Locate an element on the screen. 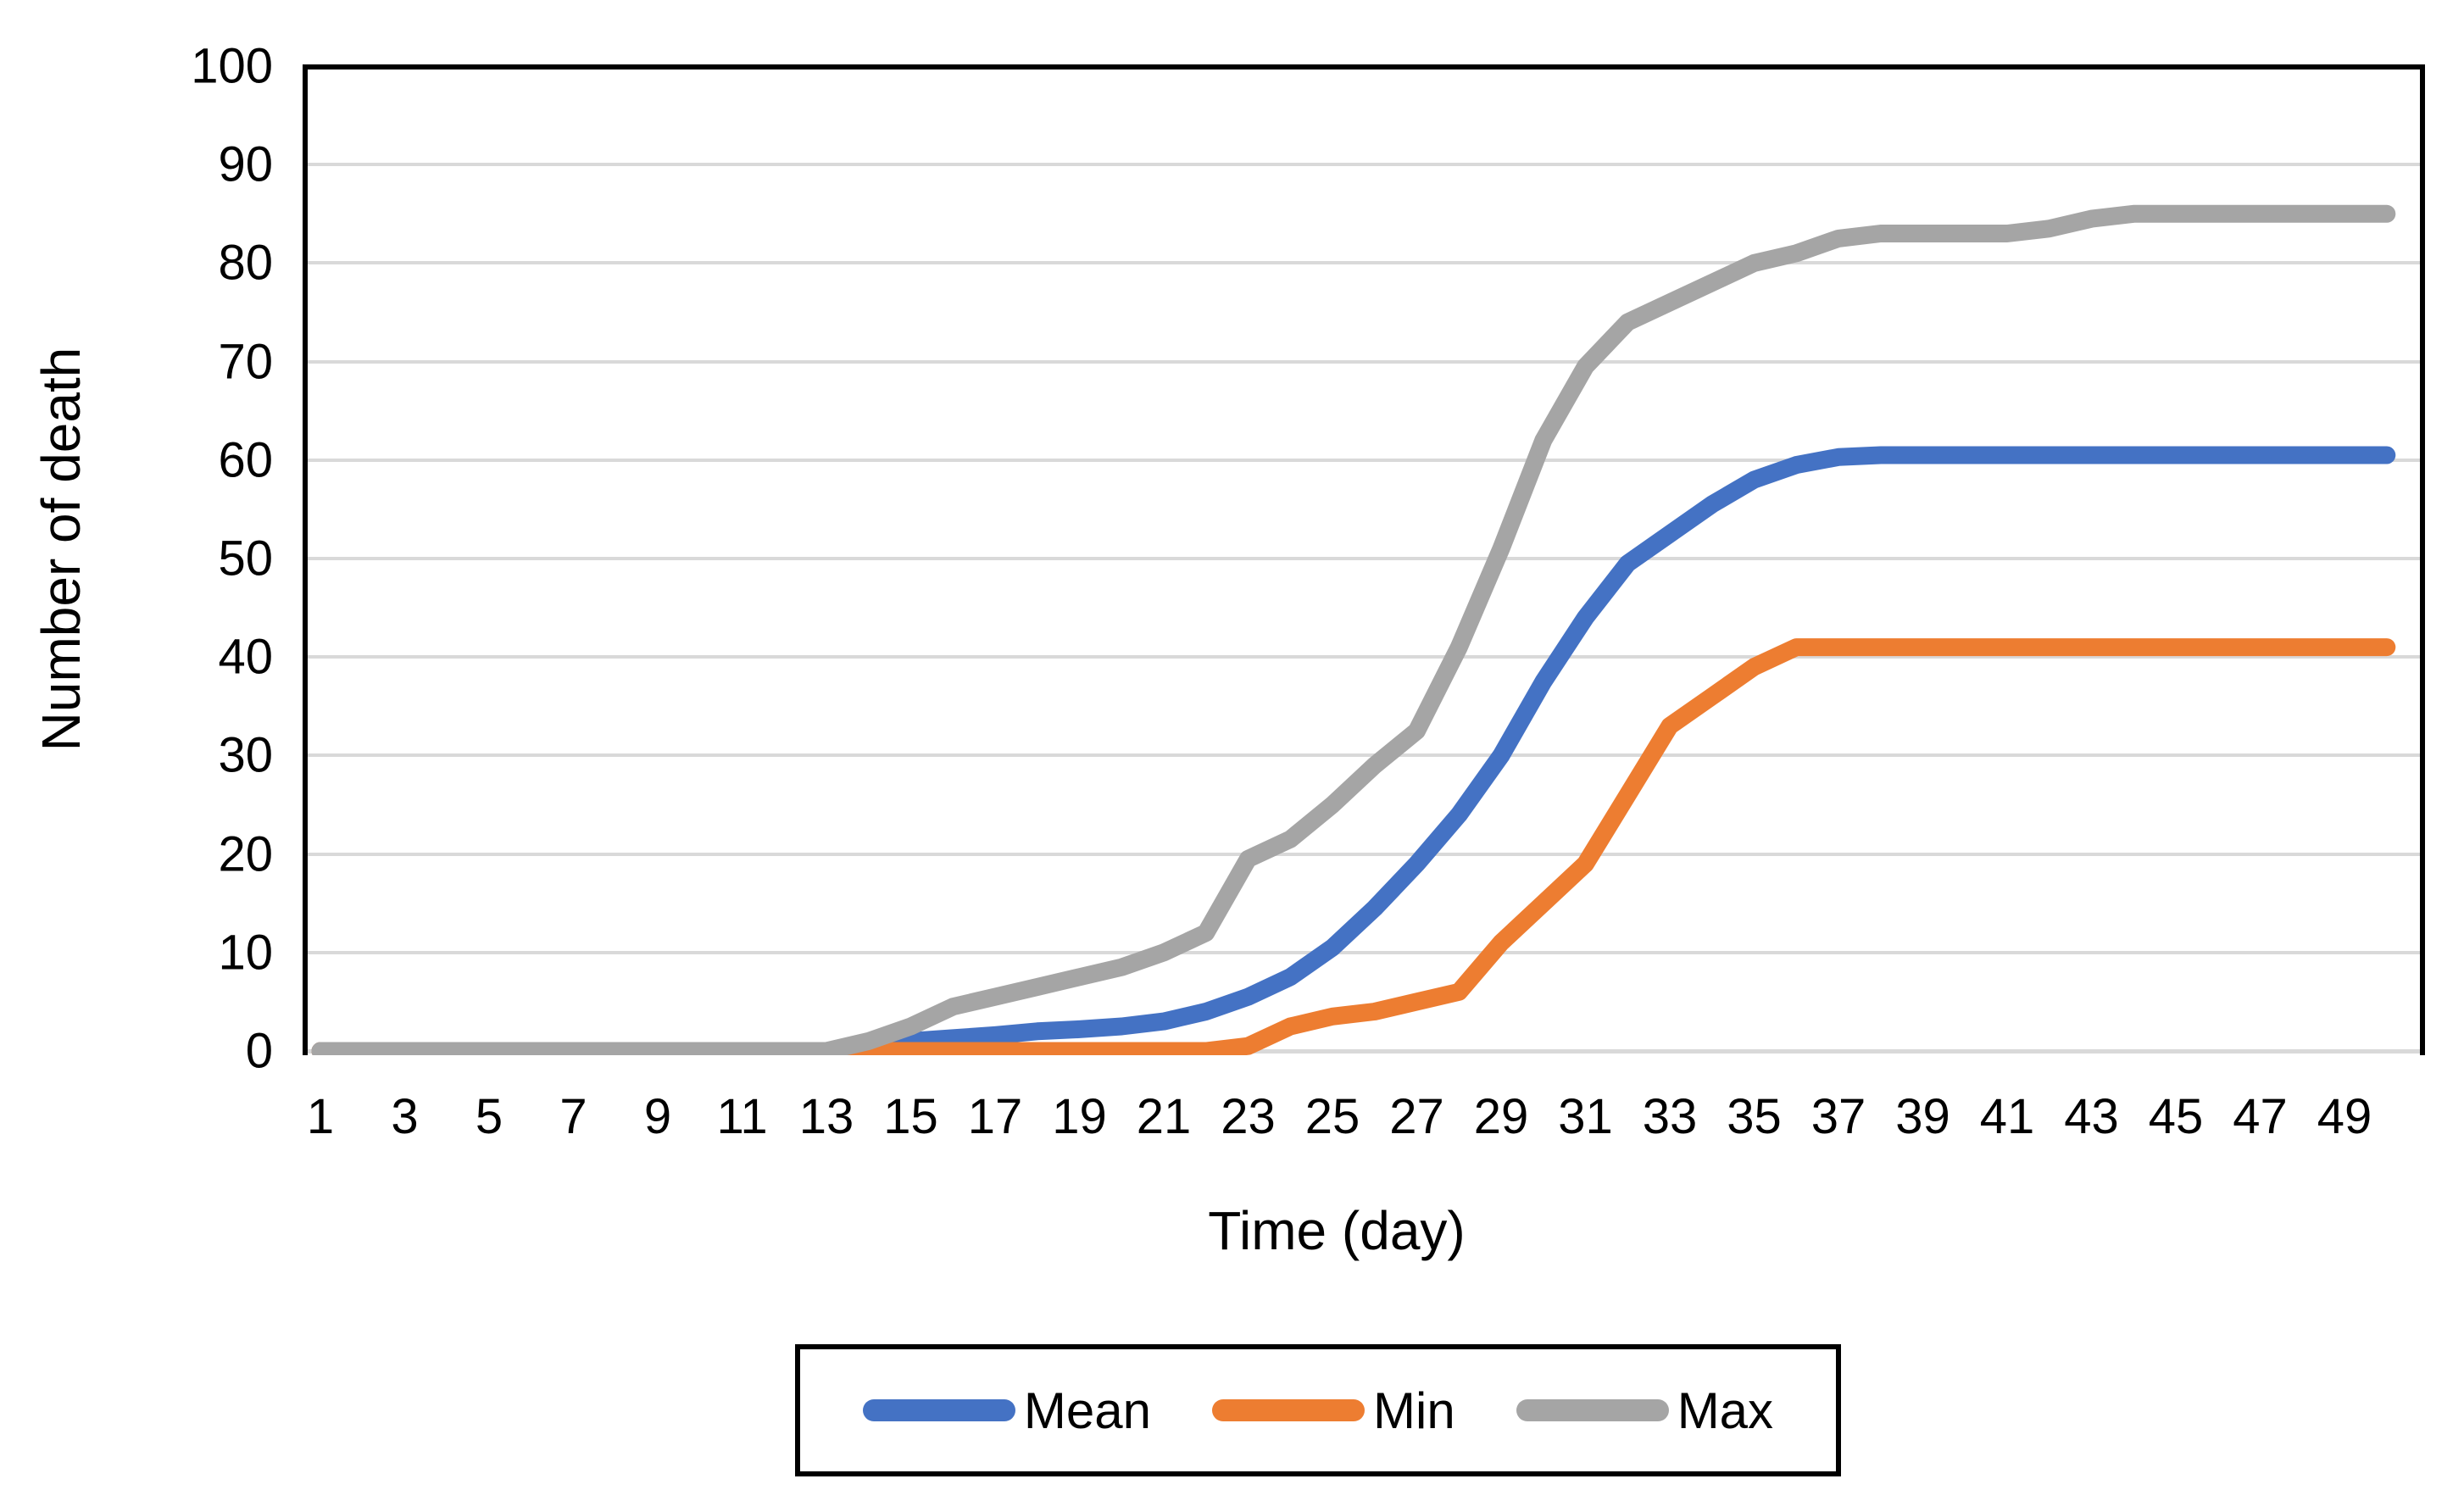 Image resolution: width=2464 pixels, height=1490 pixels. legend-item-min: Min is located at coordinates (1334, 1411).